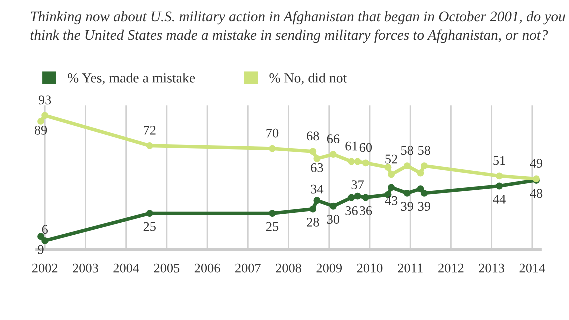 The height and width of the screenshot is (320, 569). I want to click on x-tick-label: 2013, so click(491, 268).